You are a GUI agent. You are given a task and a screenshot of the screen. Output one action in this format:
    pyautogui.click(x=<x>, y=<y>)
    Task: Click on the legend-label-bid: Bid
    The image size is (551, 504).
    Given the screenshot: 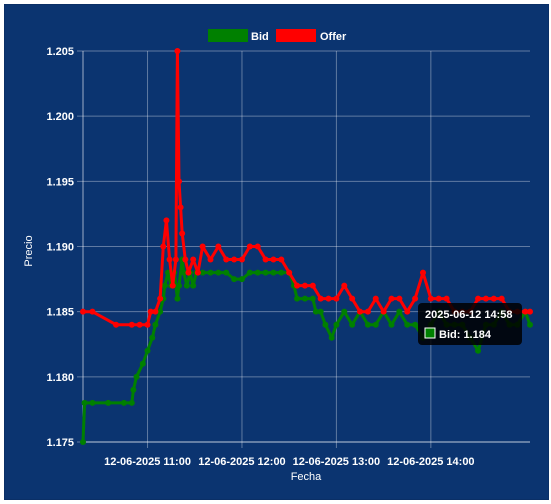 What is the action you would take?
    pyautogui.click(x=260, y=37)
    